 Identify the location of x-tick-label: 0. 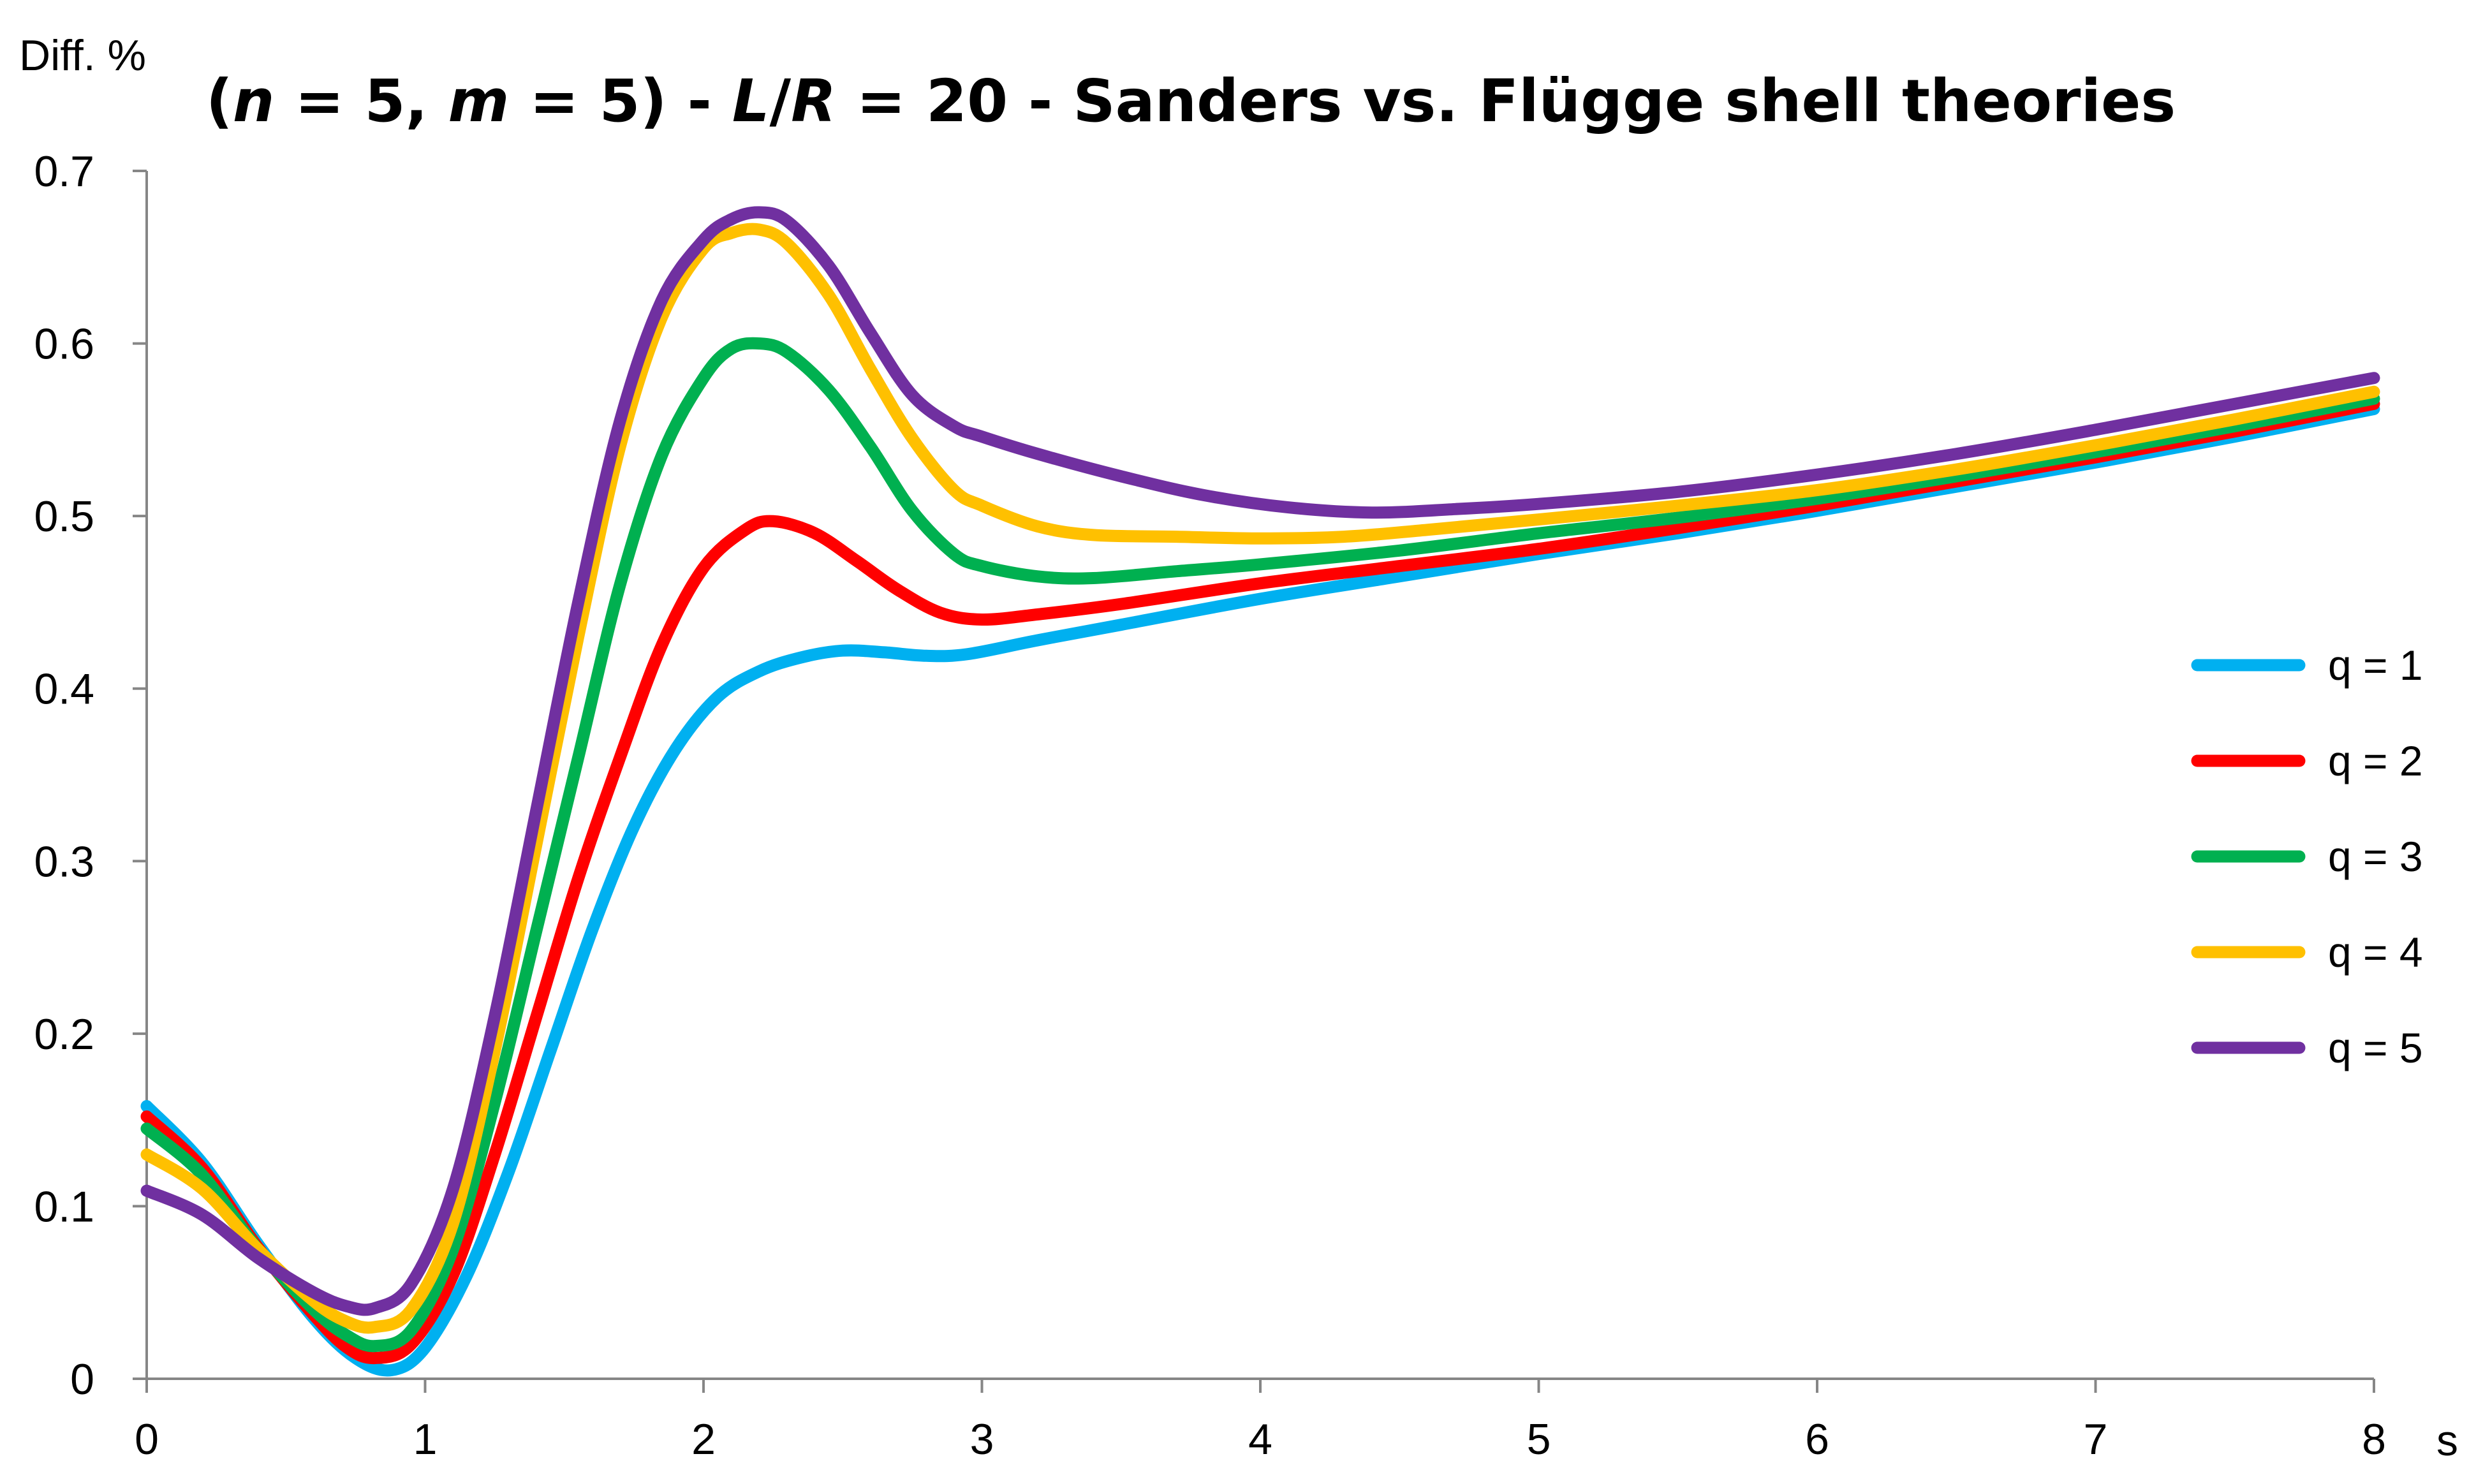
(147, 1439).